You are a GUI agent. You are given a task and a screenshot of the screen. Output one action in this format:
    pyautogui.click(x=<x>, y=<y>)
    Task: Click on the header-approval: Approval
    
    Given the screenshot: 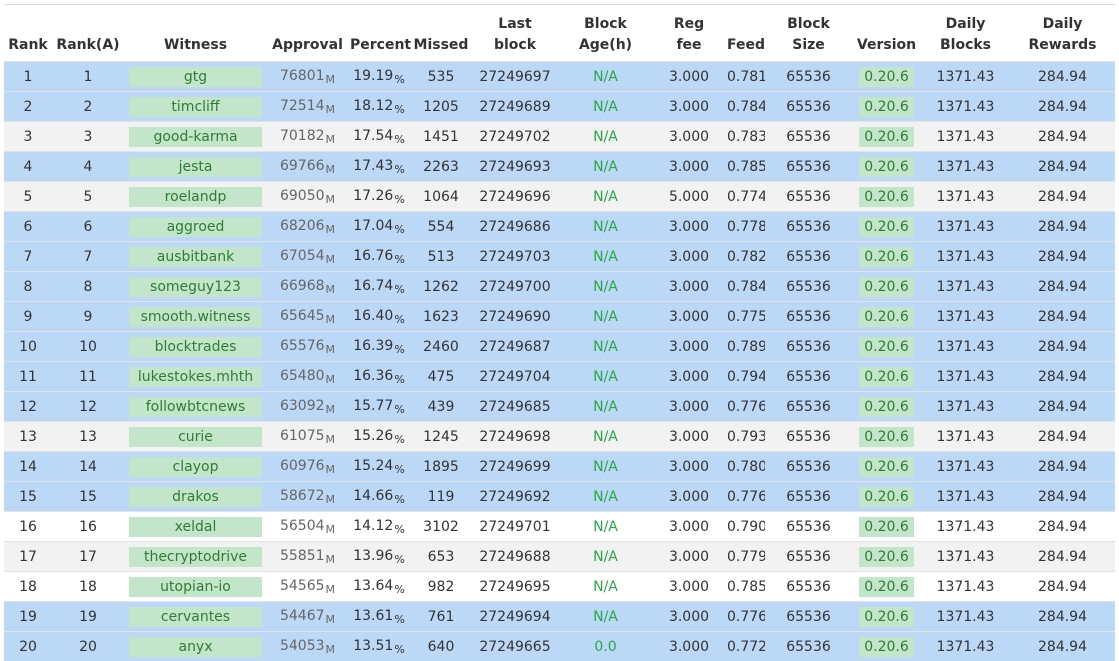 What is the action you would take?
    pyautogui.click(x=307, y=33)
    